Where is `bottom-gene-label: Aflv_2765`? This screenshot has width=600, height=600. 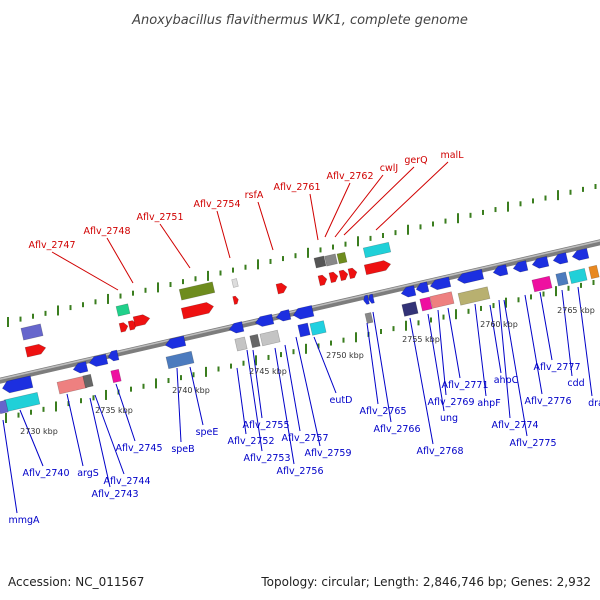
bottom-gene-label: Aflv_2765 is located at coordinates (382, 411).